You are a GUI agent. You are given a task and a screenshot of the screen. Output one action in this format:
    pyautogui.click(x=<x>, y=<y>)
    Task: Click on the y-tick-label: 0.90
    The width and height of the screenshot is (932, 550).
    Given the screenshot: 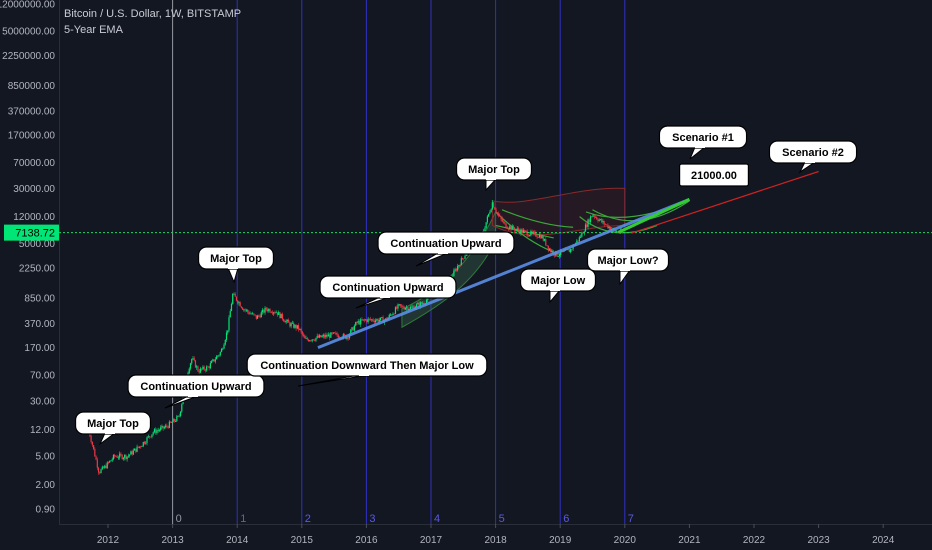 What is the action you would take?
    pyautogui.click(x=46, y=510)
    